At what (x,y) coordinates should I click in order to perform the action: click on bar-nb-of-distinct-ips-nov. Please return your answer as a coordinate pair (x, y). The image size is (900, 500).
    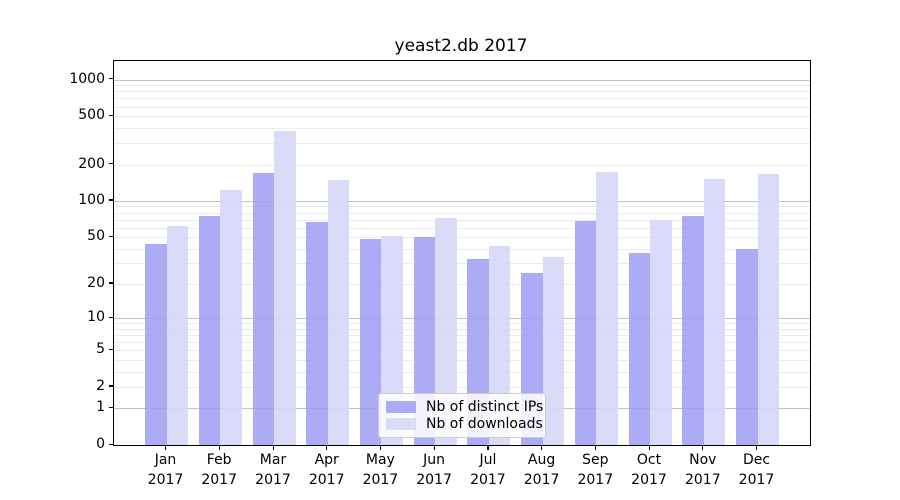
    Looking at the image, I should click on (693, 330).